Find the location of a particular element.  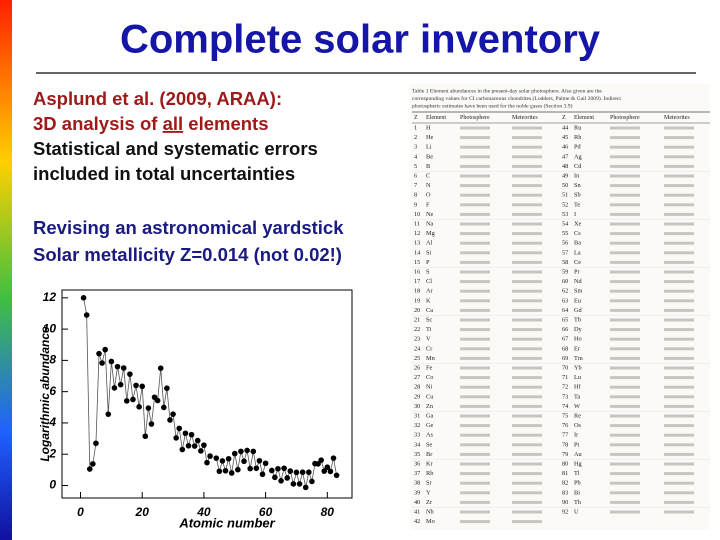

table-cell: Pb is located at coordinates (577, 483).